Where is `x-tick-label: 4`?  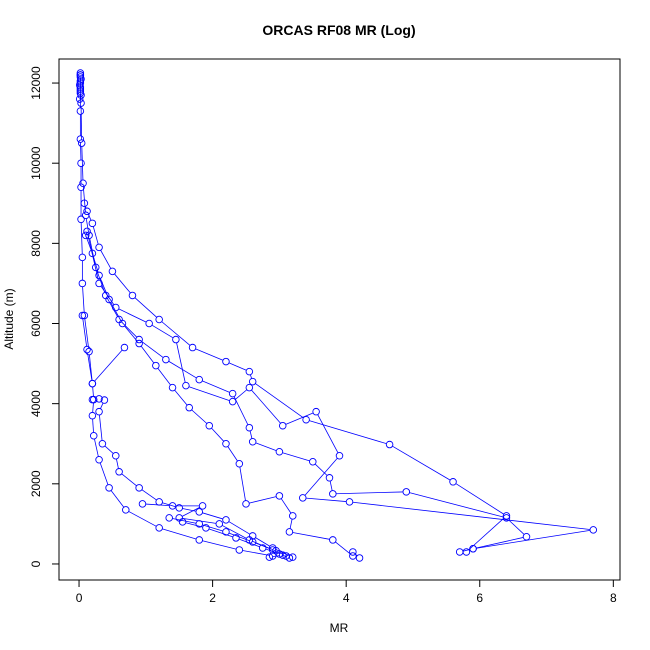
x-tick-label: 4 is located at coordinates (346, 598).